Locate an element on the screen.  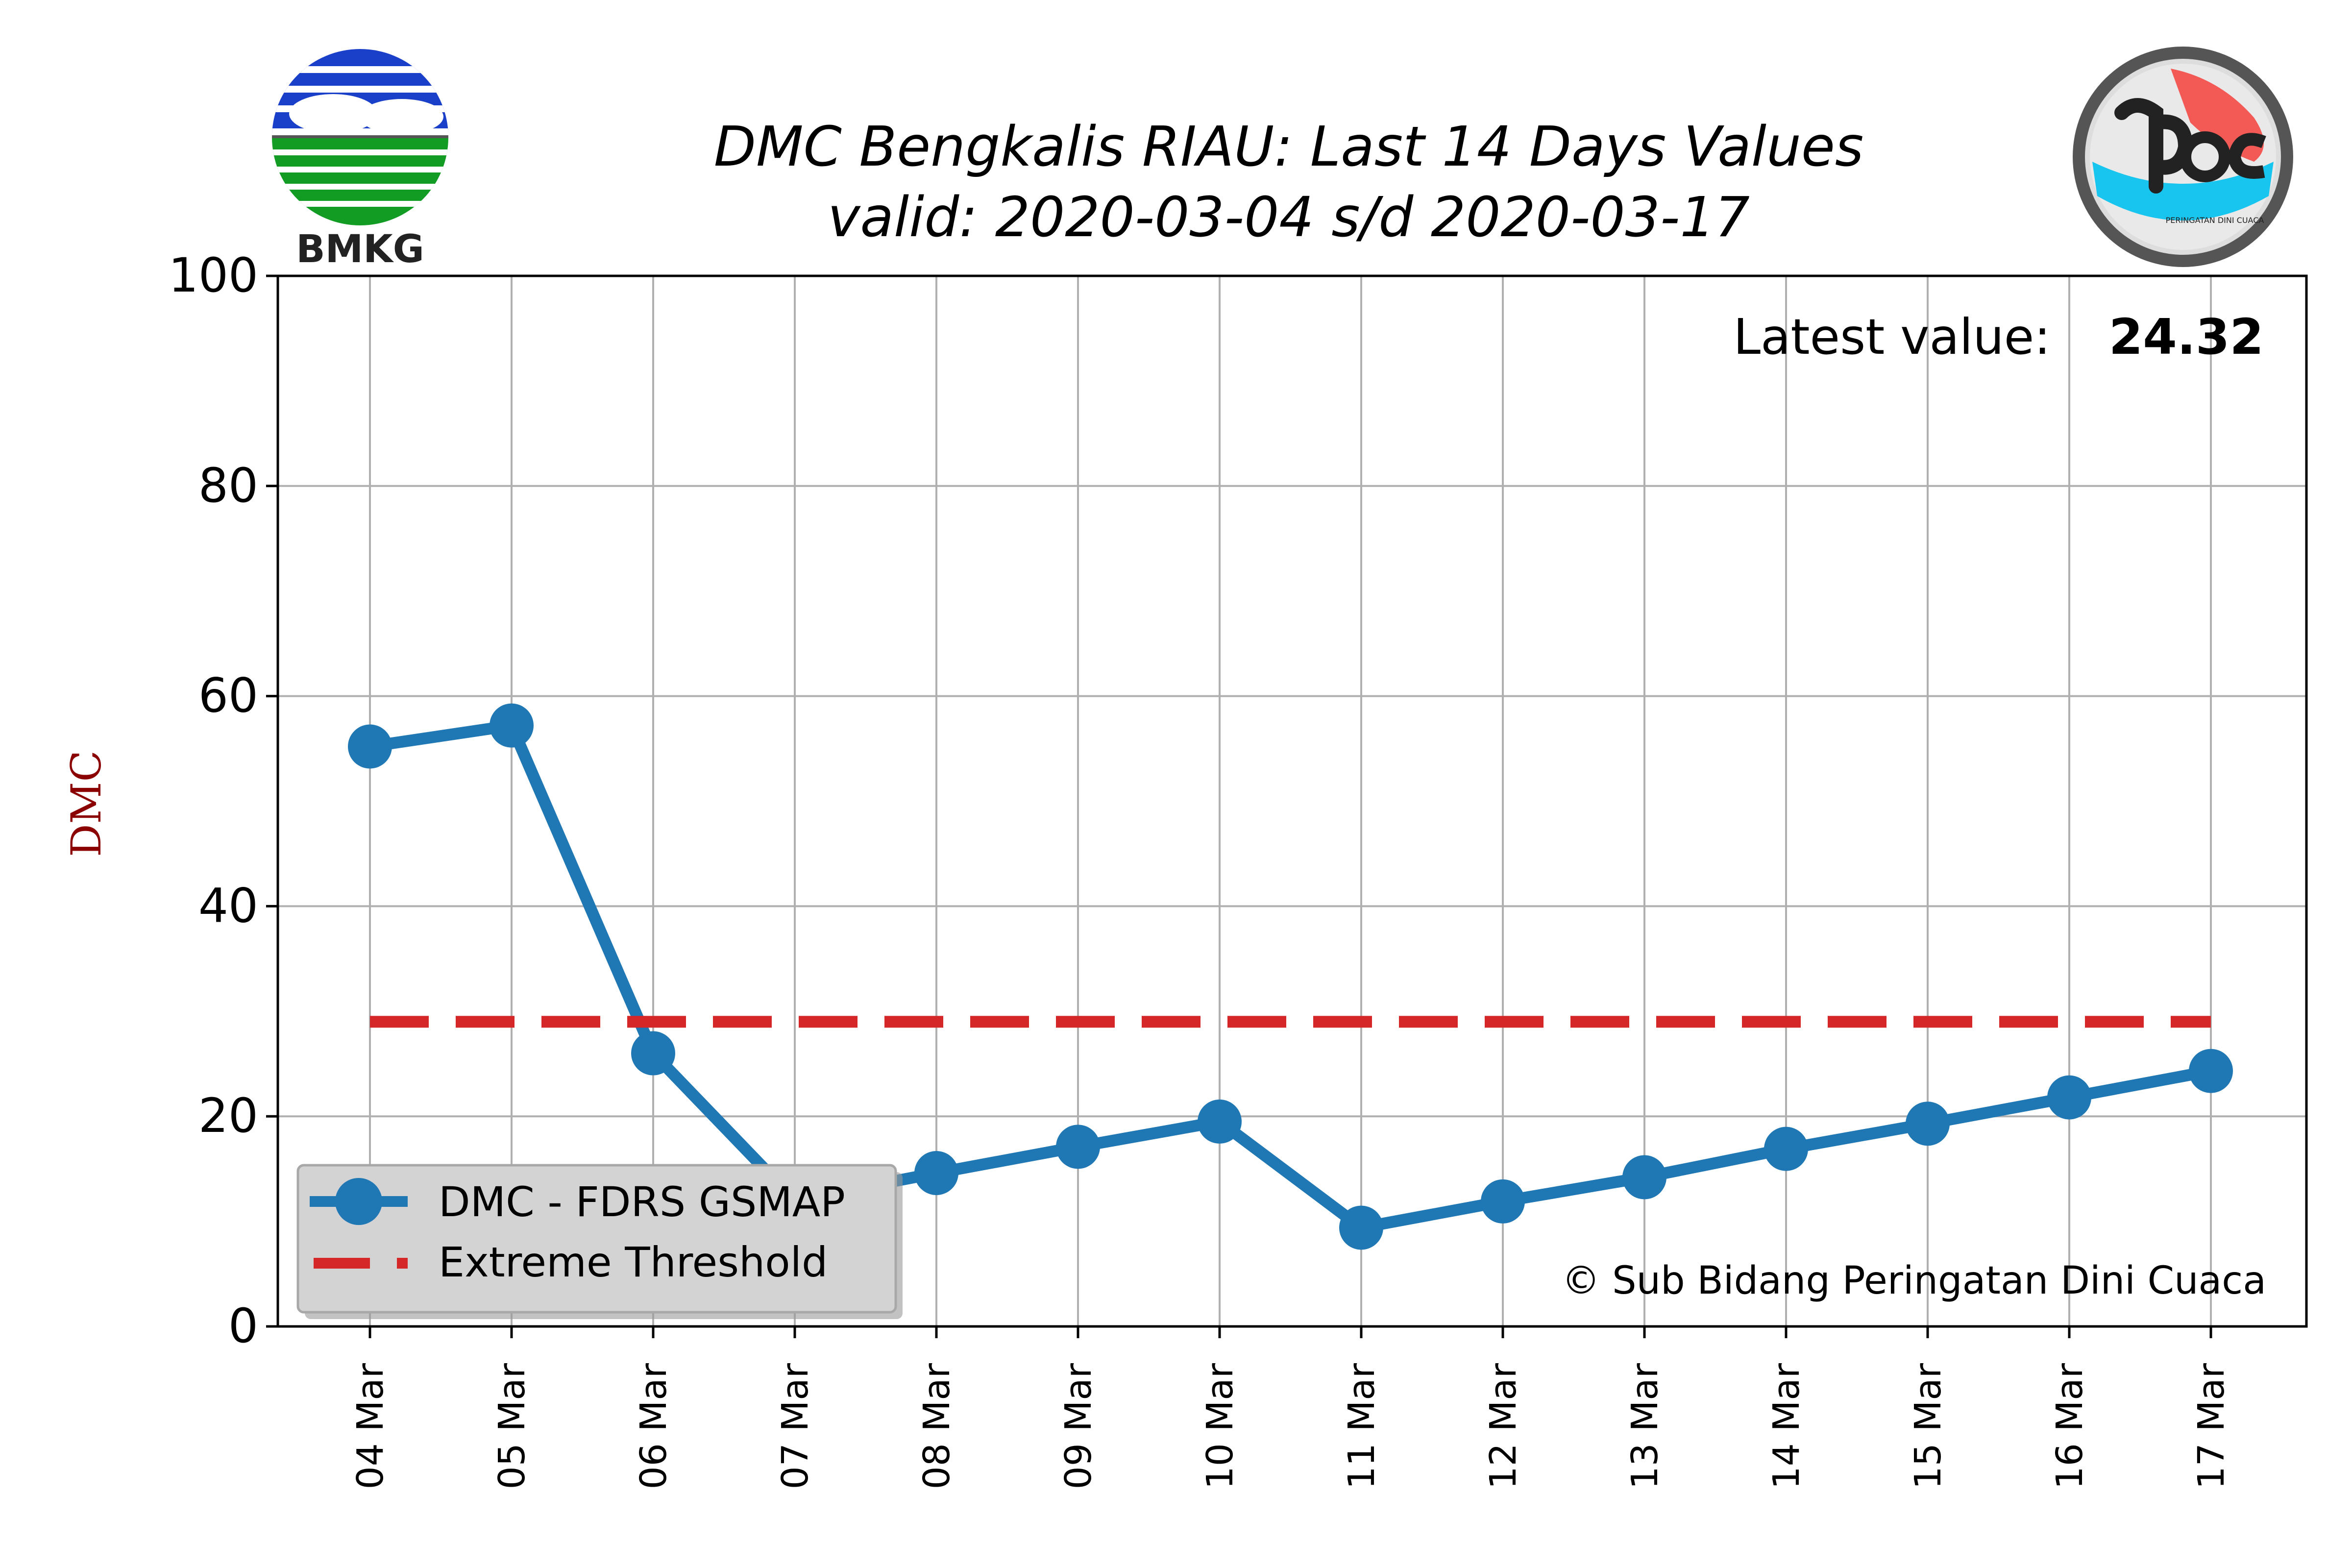
x-tick-label: 14 Mar is located at coordinates (1786, 1426).